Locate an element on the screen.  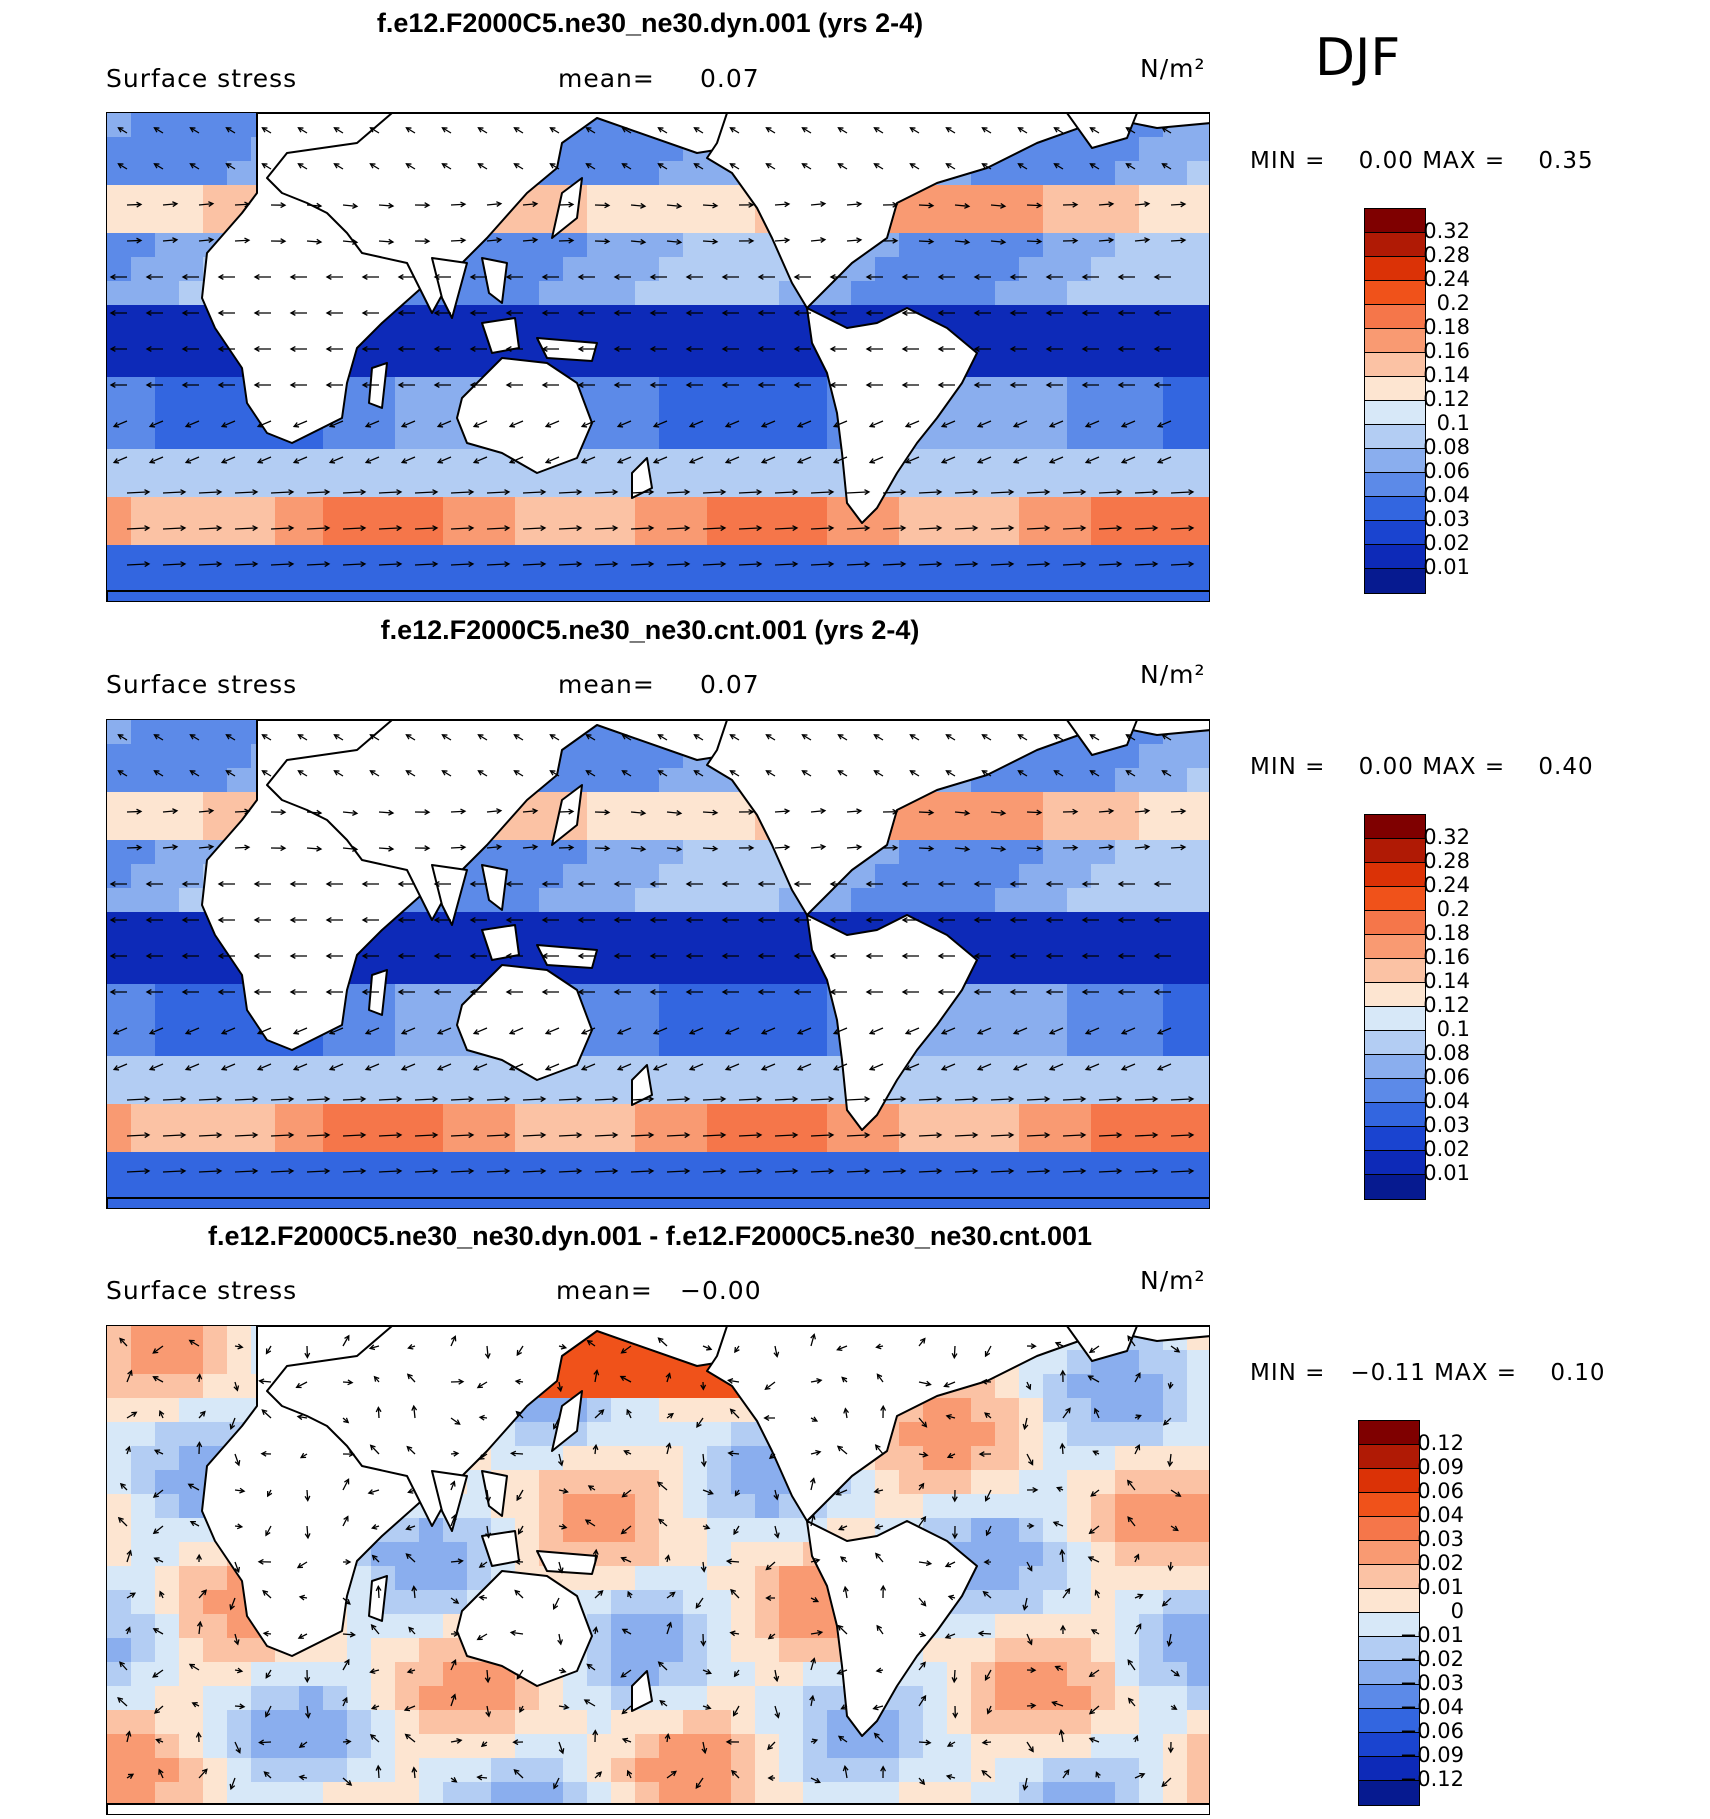
colorbar-label: −0.04 is located at coordinates (1431, 1707).